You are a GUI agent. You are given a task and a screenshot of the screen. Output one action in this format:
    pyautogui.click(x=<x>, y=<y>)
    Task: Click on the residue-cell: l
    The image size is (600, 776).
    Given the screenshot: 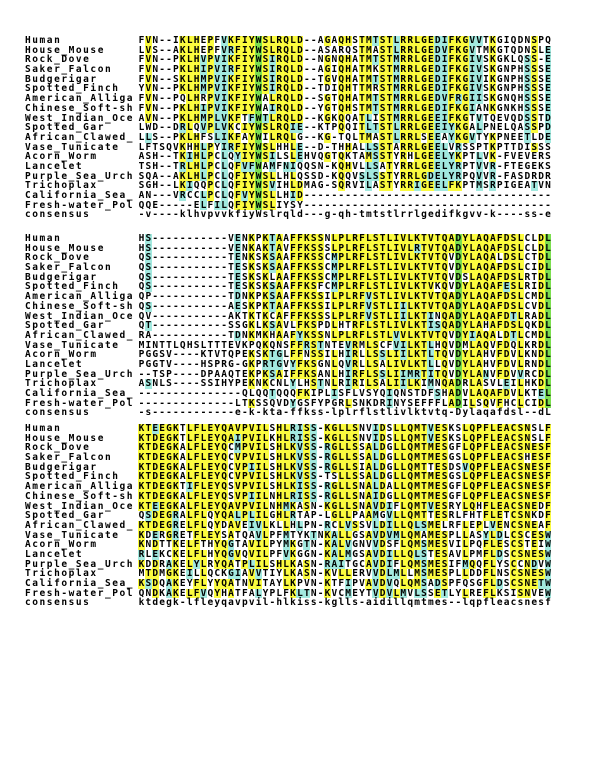 What is the action you would take?
    pyautogui.click(x=189, y=215)
    